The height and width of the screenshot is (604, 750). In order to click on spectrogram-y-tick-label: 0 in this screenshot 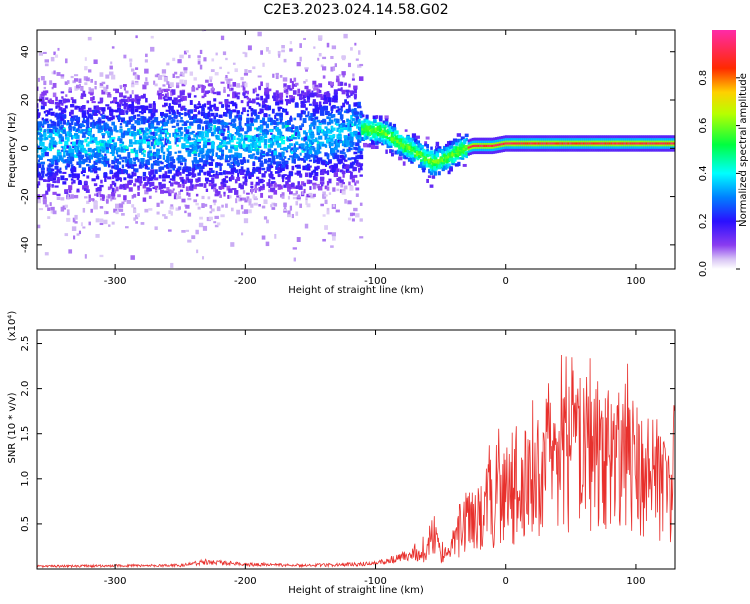, I will do `click(25, 148)`.